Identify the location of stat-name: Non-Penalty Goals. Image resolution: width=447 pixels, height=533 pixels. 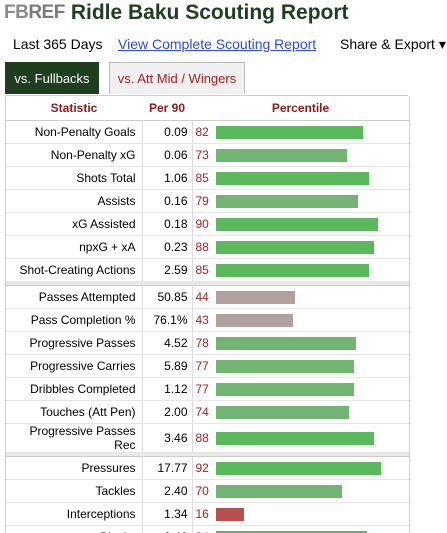
(74, 132).